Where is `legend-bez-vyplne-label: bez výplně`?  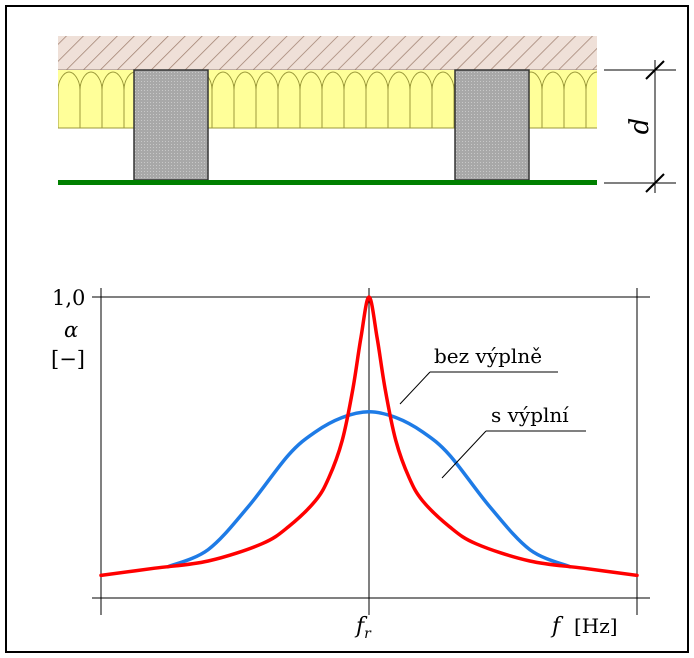
legend-bez-vyplne-label: bez výplně is located at coordinates (488, 356).